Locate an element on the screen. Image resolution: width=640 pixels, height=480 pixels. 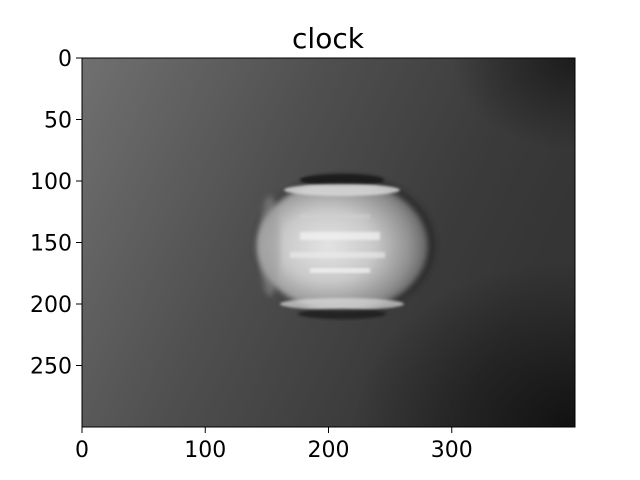
x-axis: 0 100 200 300 is located at coordinates (274, 445).